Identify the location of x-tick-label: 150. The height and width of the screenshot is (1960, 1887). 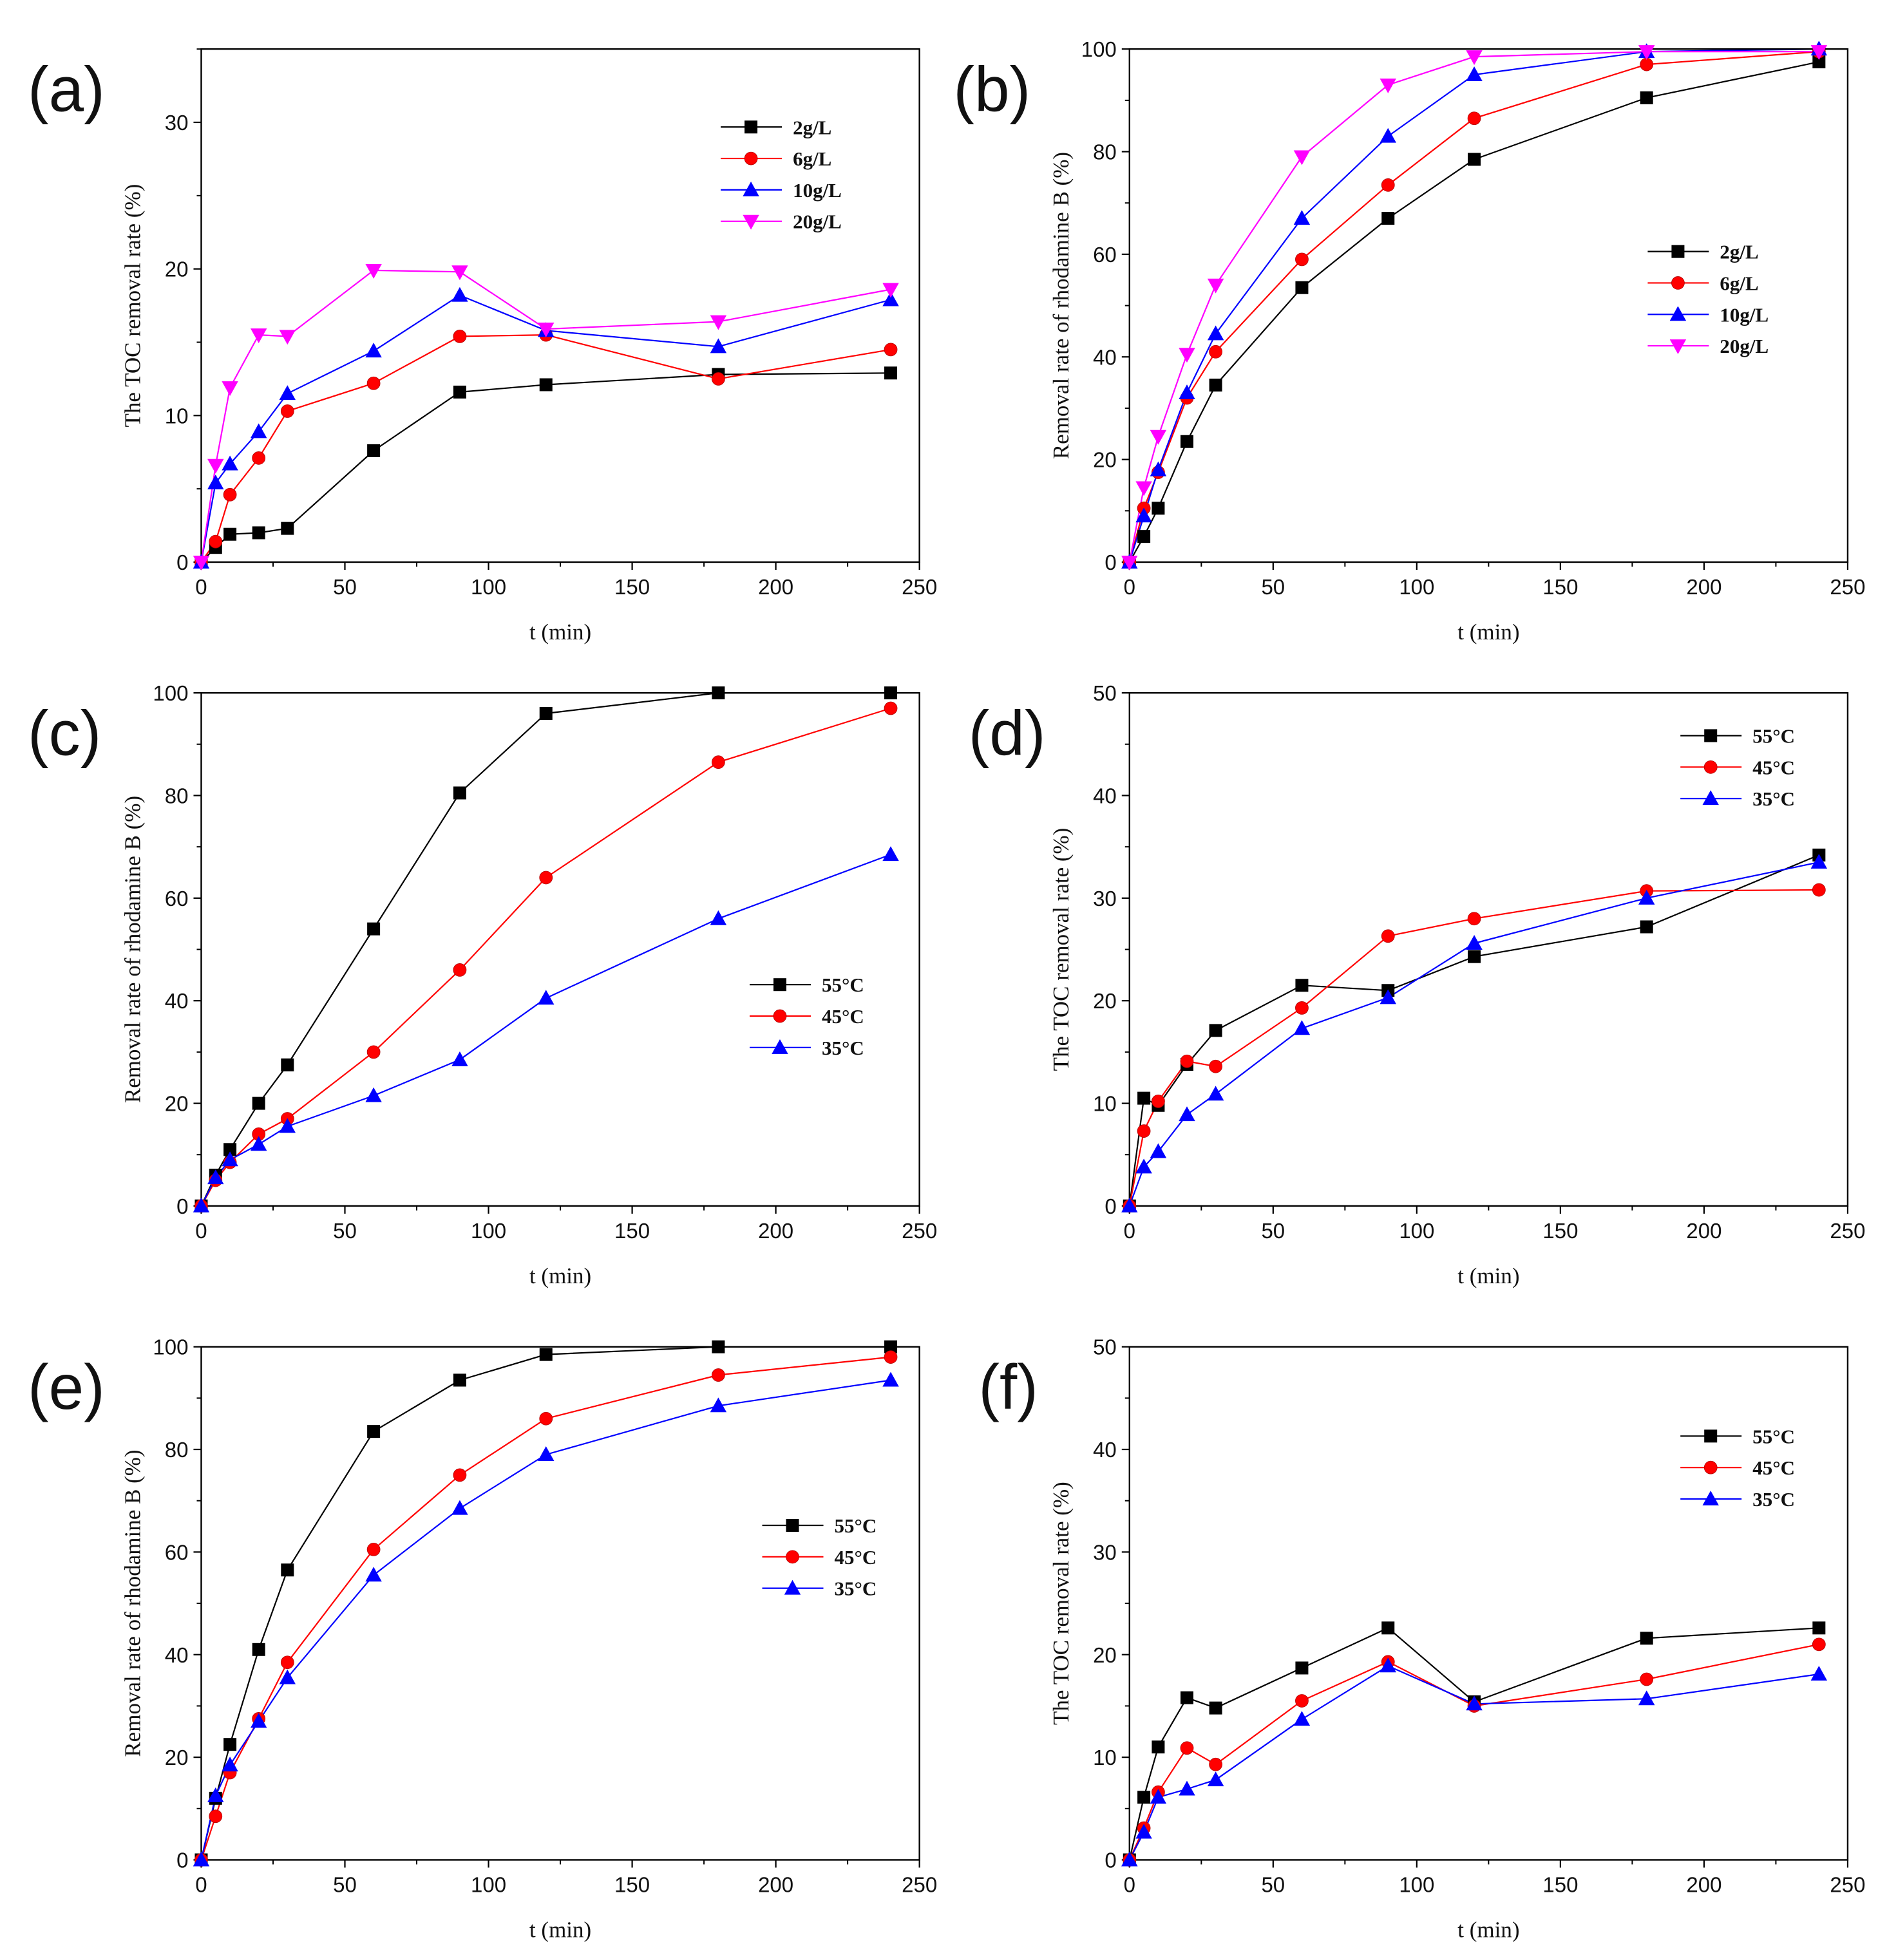
(632, 1884).